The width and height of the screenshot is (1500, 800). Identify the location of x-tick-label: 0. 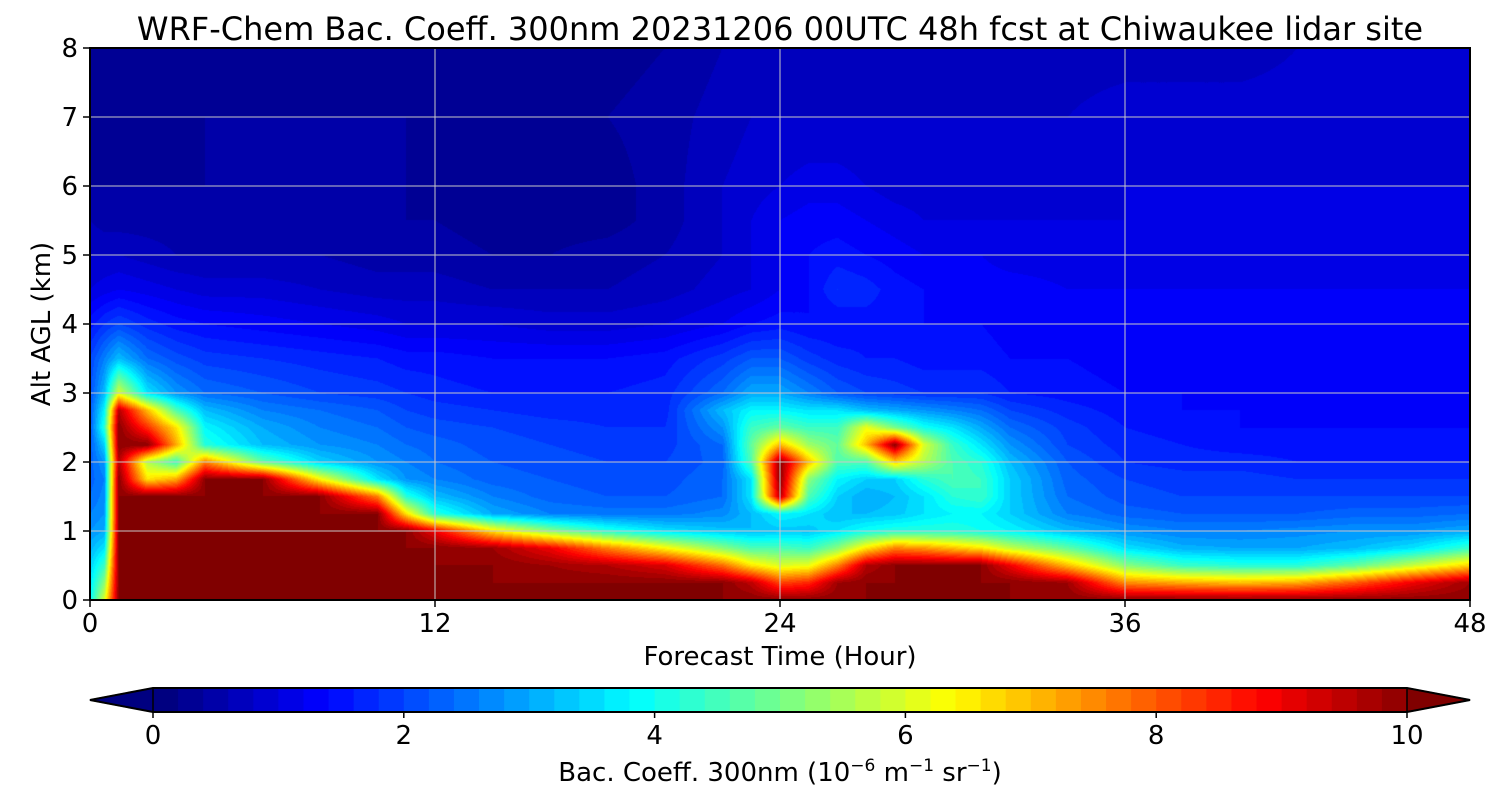
(90, 624).